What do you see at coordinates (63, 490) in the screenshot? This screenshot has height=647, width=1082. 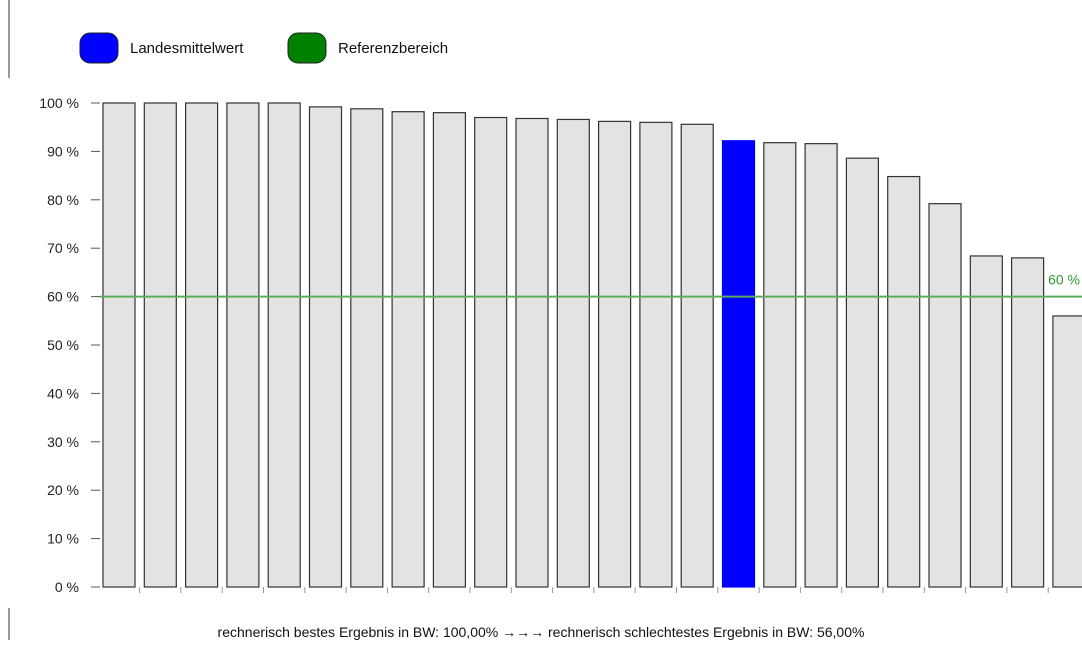 I see `y-tick-label: 20 %` at bounding box center [63, 490].